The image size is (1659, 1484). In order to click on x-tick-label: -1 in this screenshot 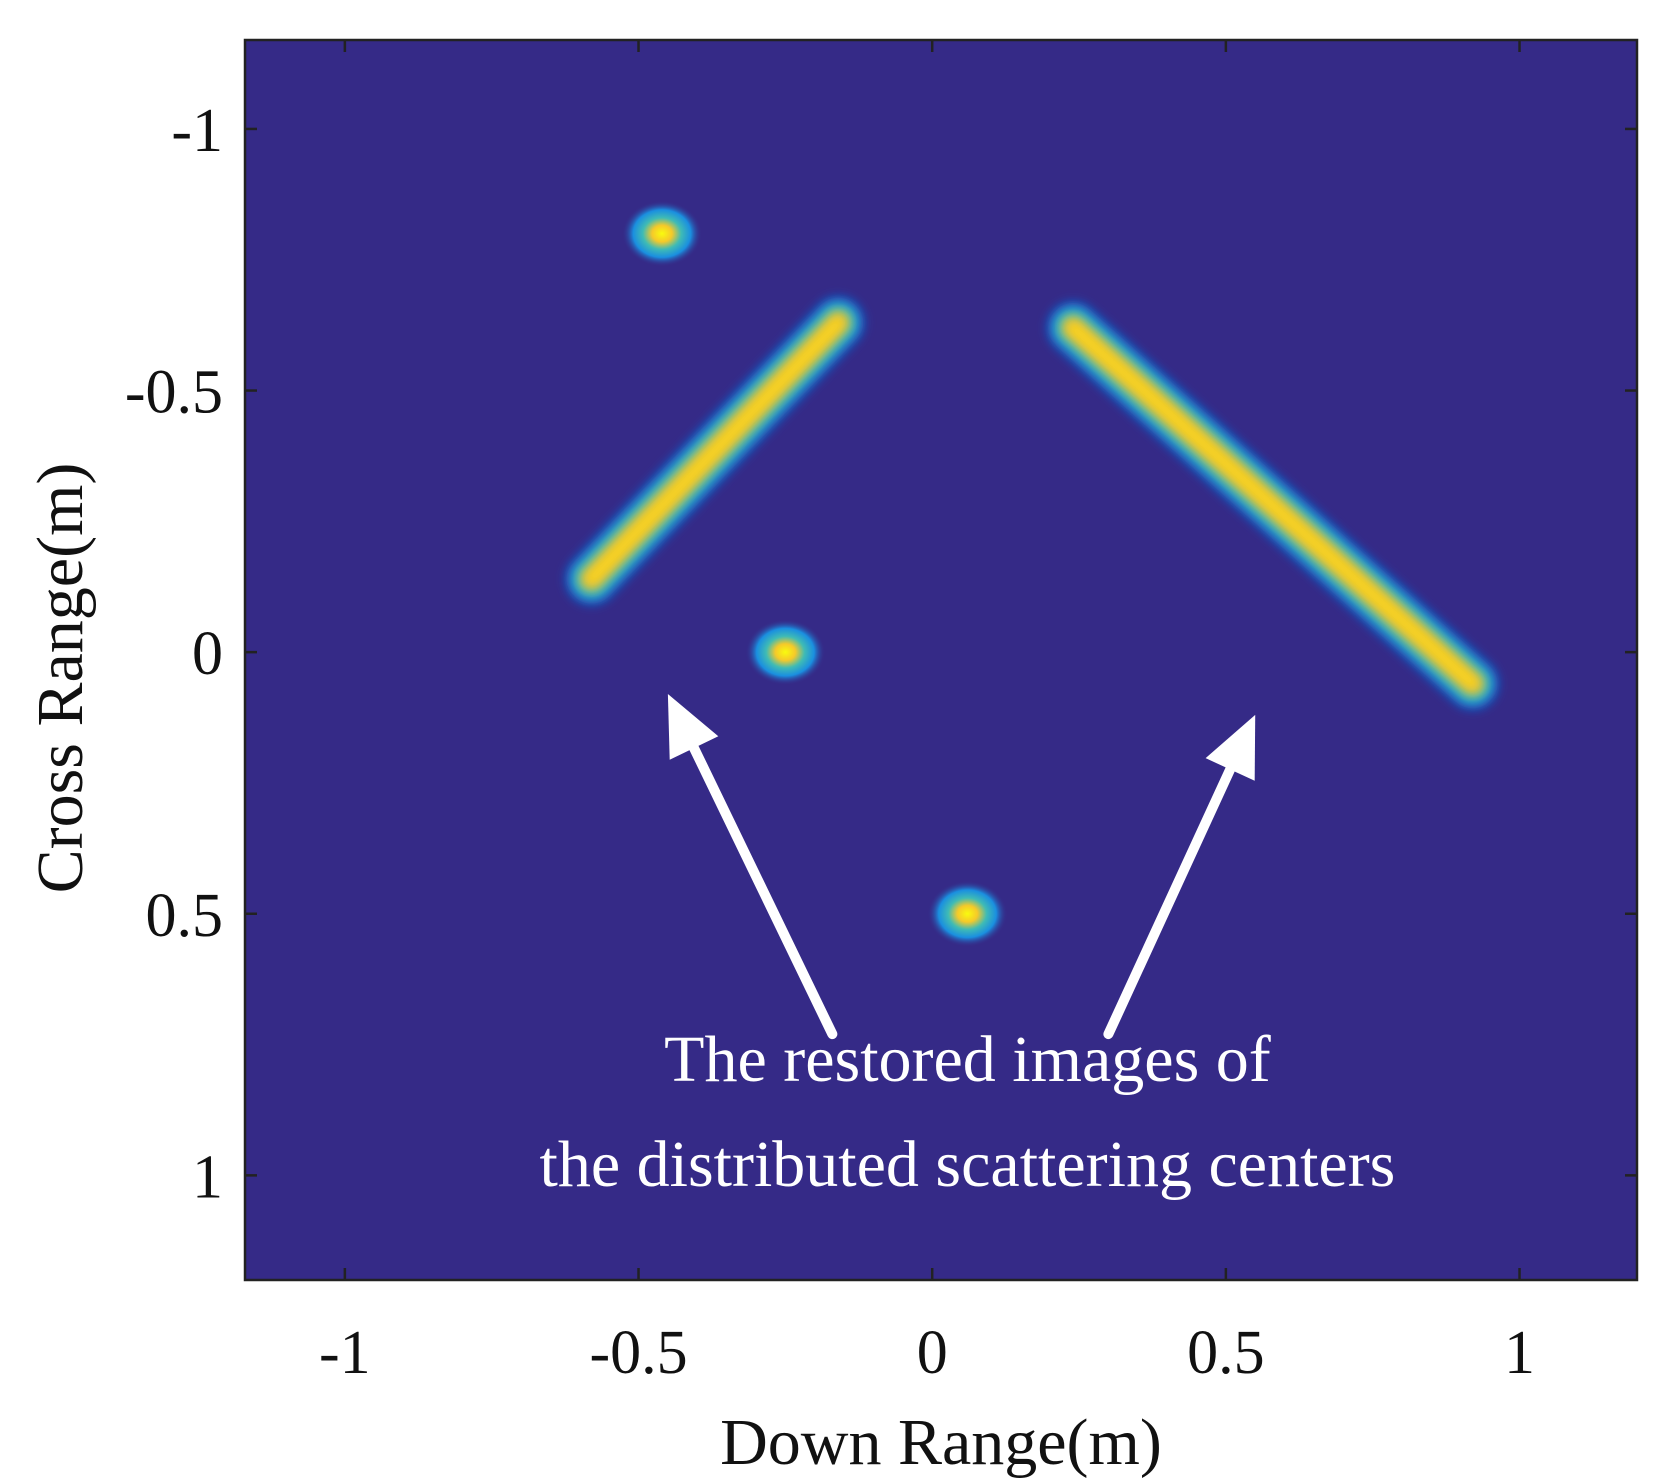, I will do `click(345, 1353)`.